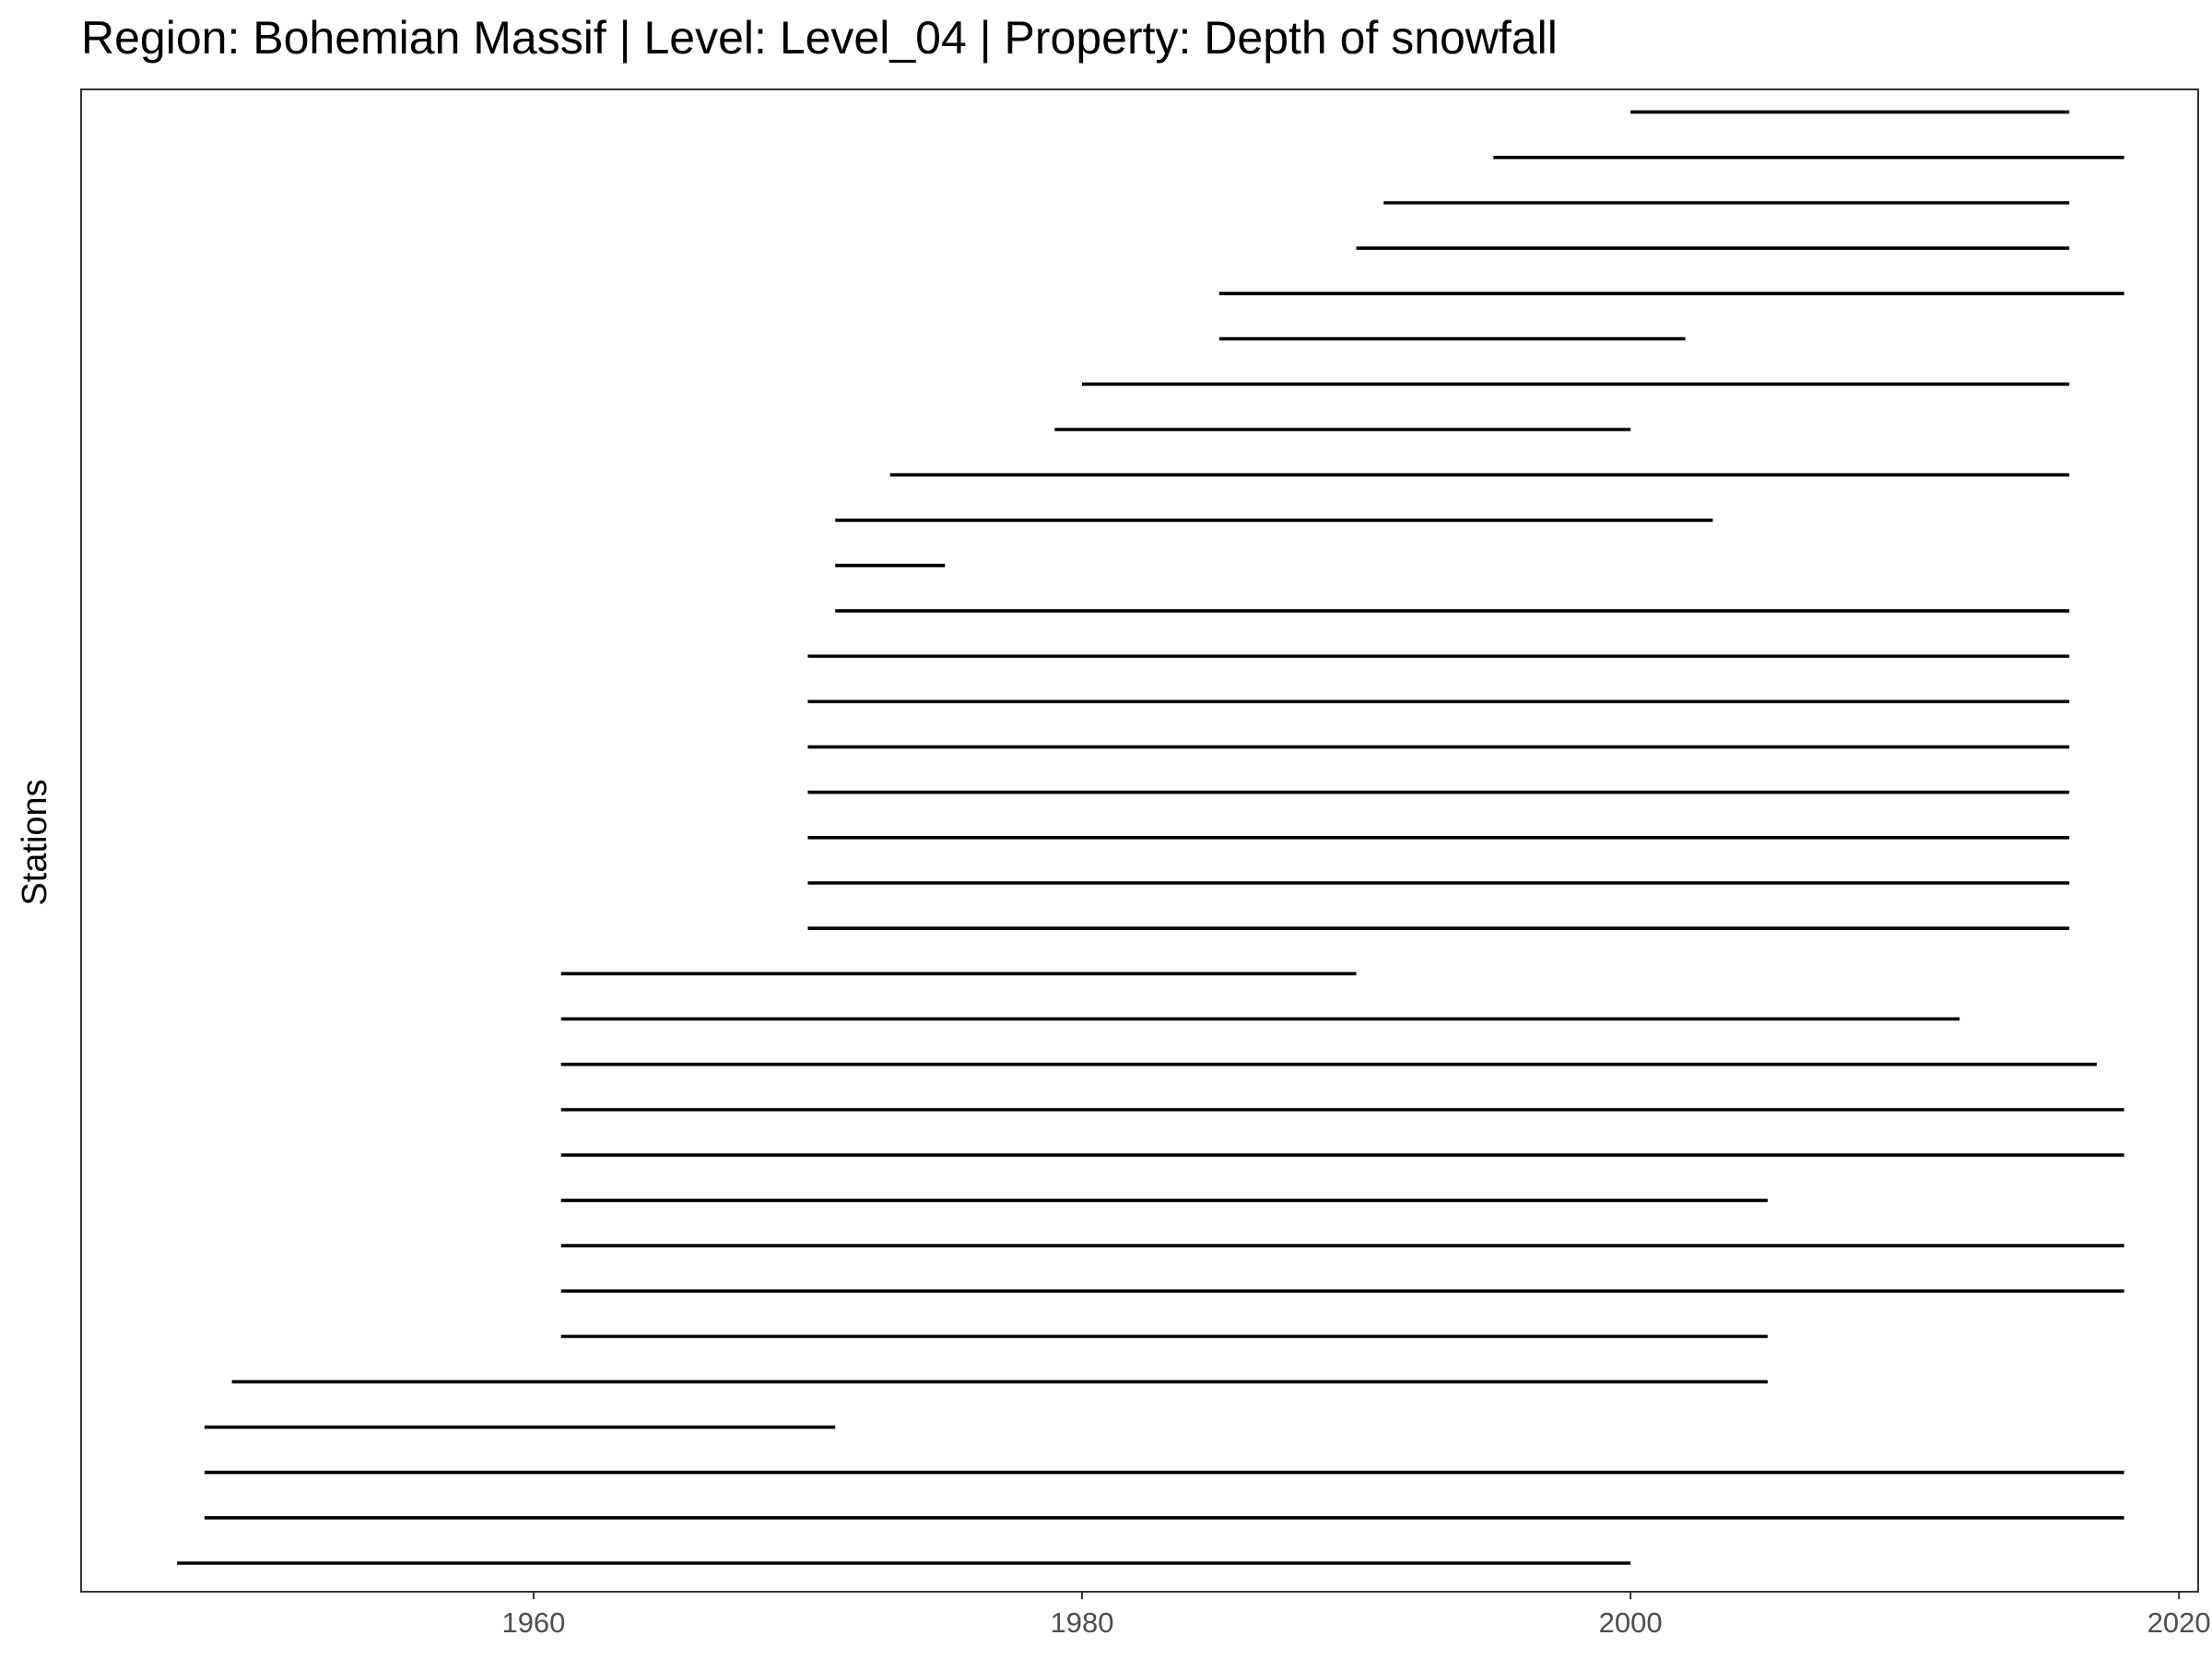 The width and height of the screenshot is (2212, 1659). What do you see at coordinates (1082, 1622) in the screenshot?
I see `x-tick-label: 1980` at bounding box center [1082, 1622].